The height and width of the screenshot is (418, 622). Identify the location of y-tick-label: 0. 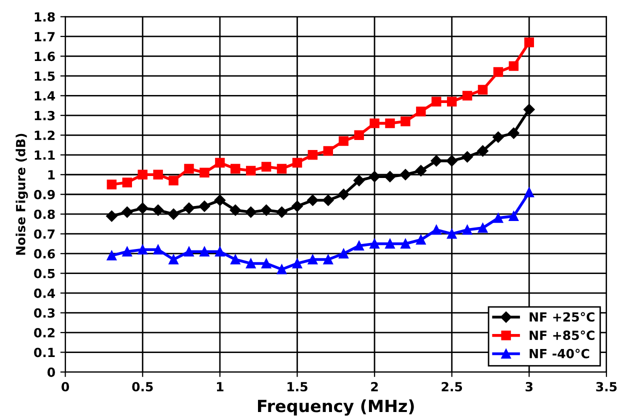
(51, 372).